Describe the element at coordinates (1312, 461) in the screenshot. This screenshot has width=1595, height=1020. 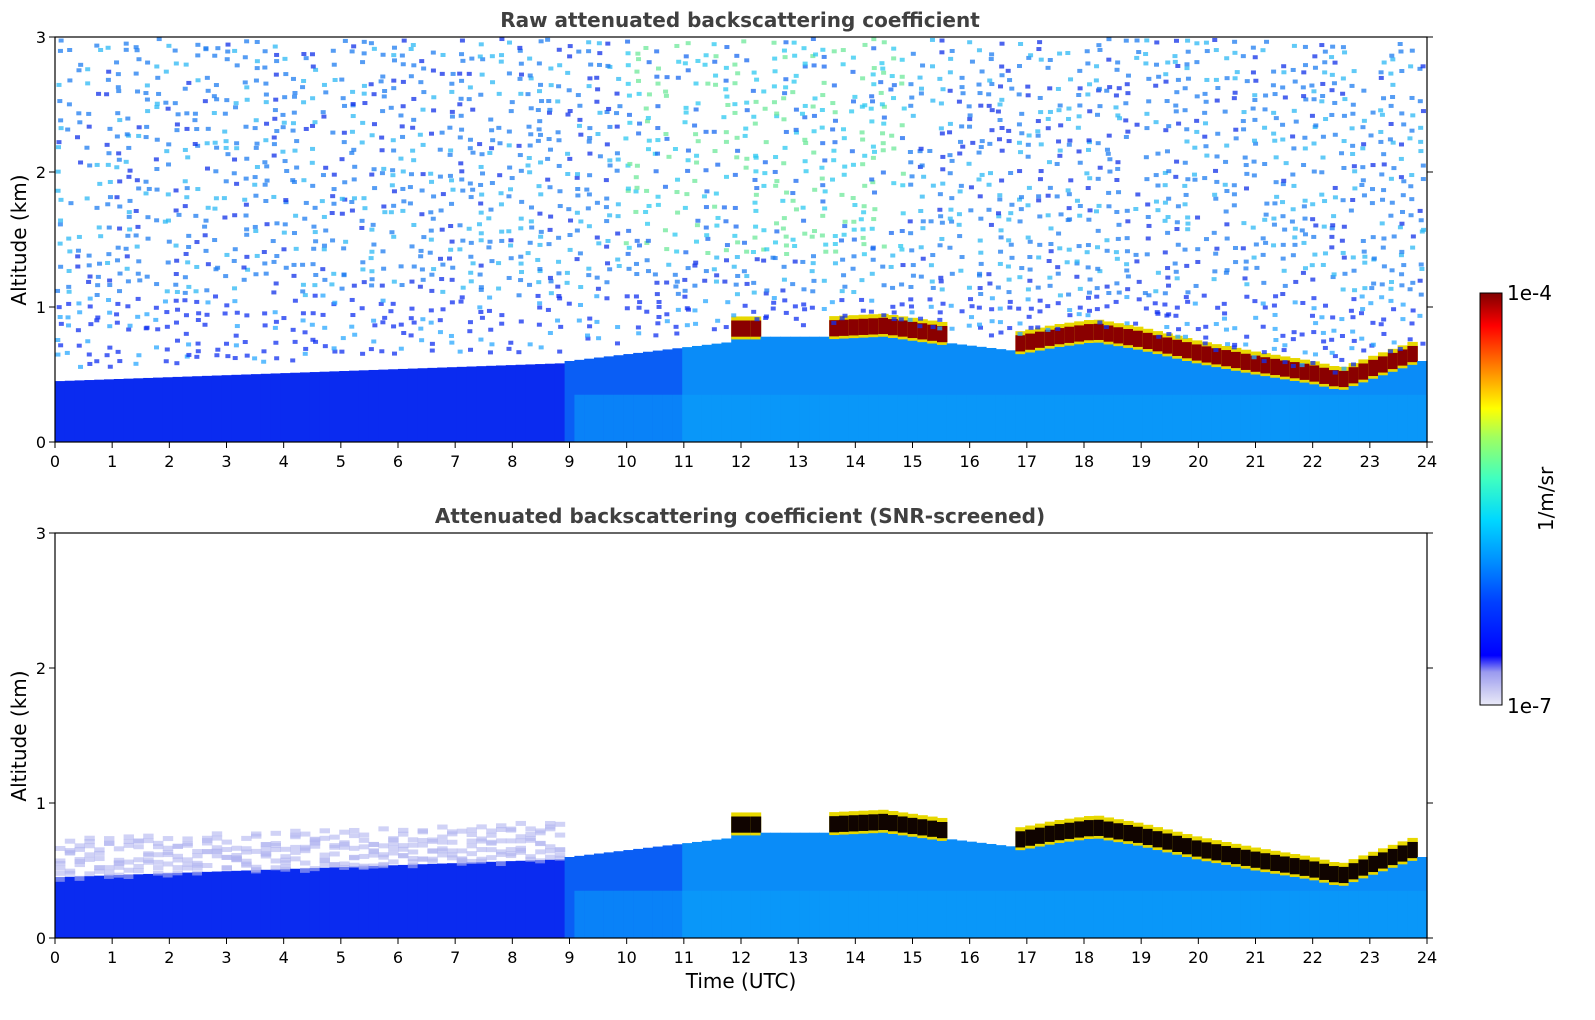
I see `x-tick-label: 22` at that location.